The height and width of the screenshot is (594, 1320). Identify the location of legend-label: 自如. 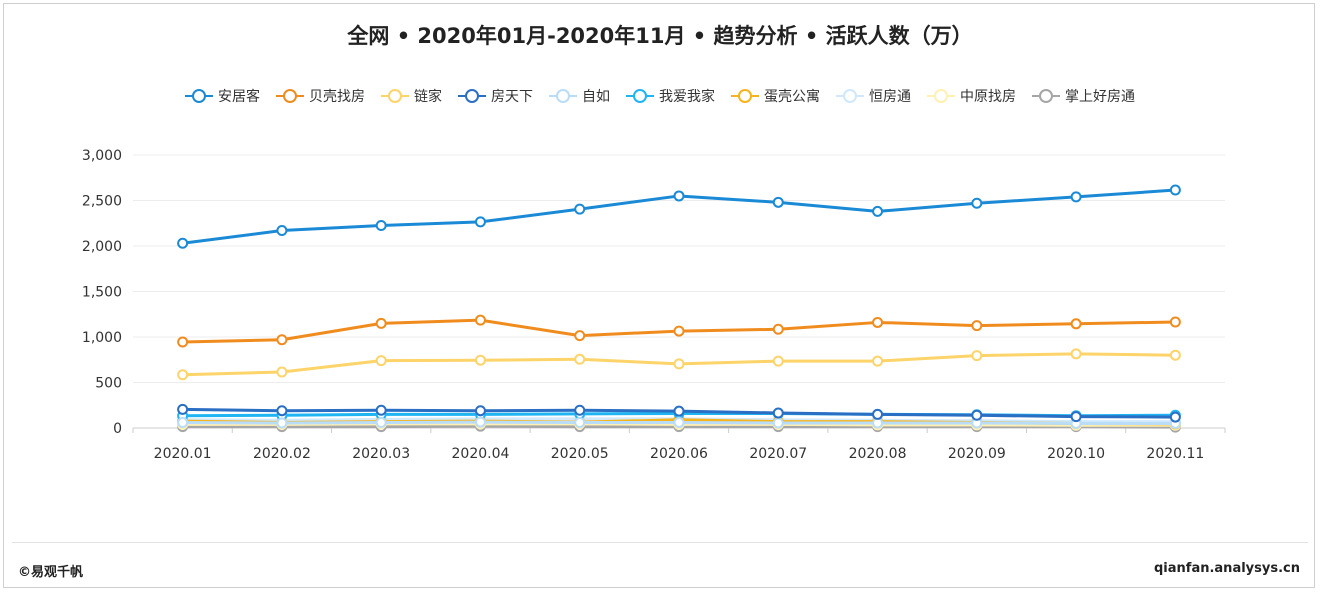
(596, 97).